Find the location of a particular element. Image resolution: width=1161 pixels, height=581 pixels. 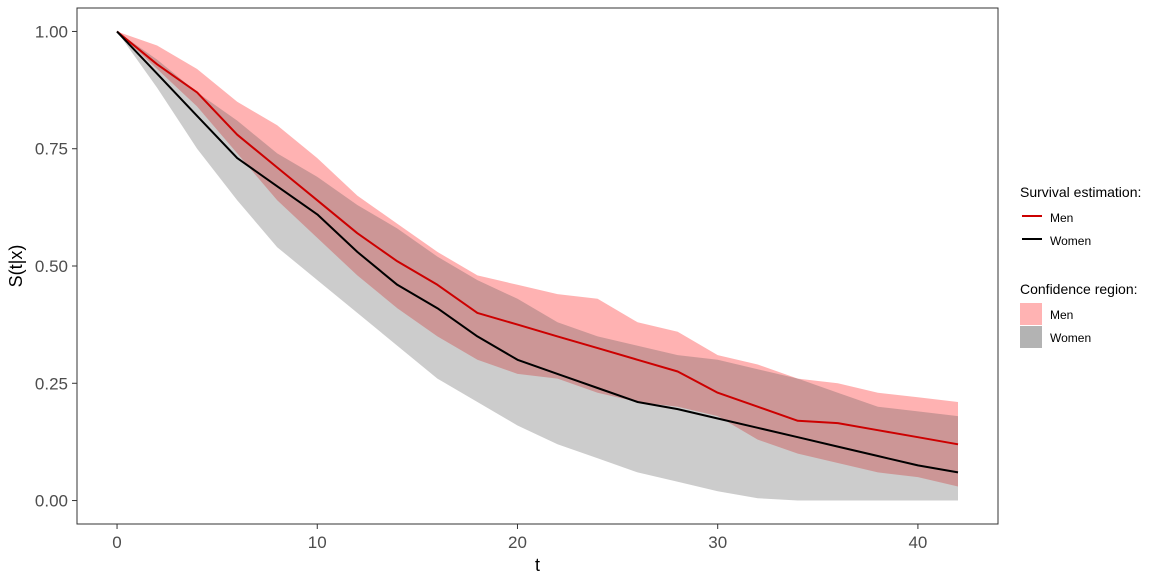

y-tick-label: 0.00 is located at coordinates (51, 501).